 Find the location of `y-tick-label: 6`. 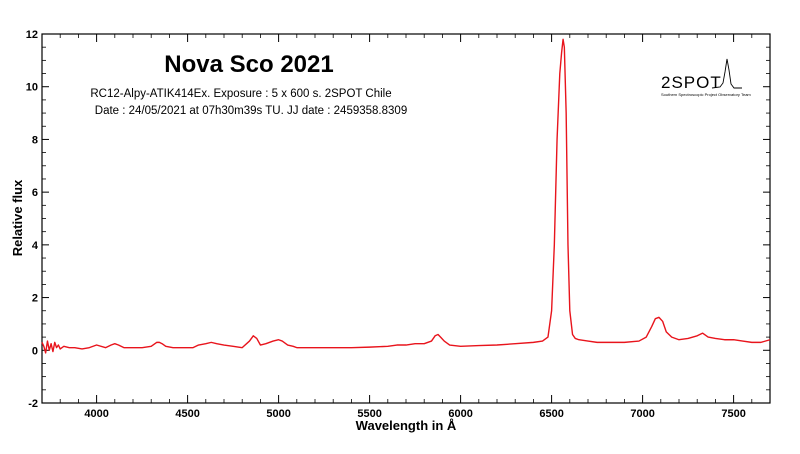

y-tick-label: 6 is located at coordinates (35, 193).